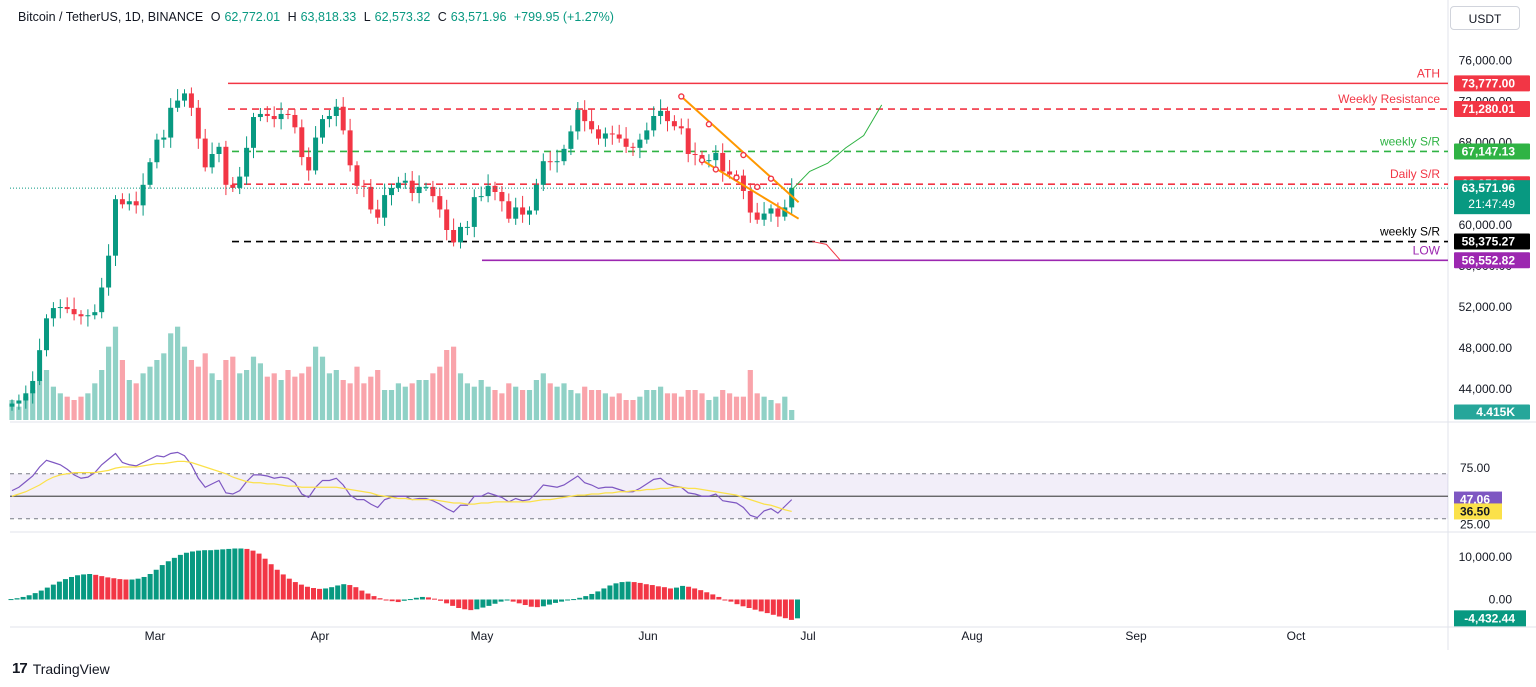 The image size is (1536, 687). I want to click on level-name: Daily S/R, so click(1415, 174).